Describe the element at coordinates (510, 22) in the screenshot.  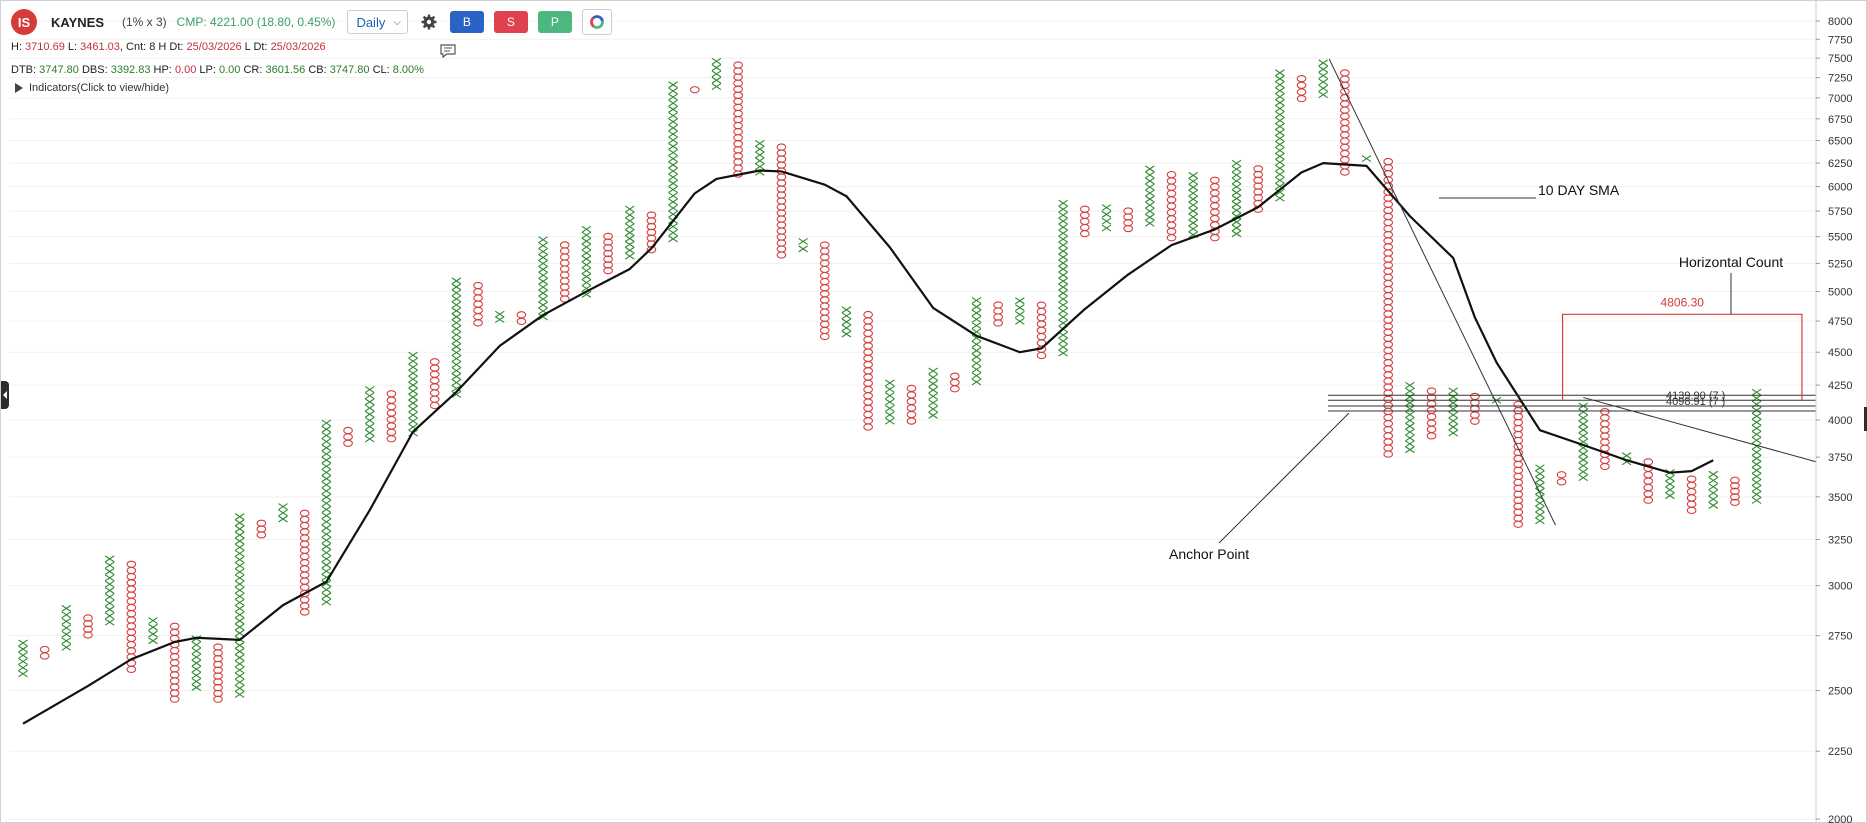
I see `sell-button: S` at that location.